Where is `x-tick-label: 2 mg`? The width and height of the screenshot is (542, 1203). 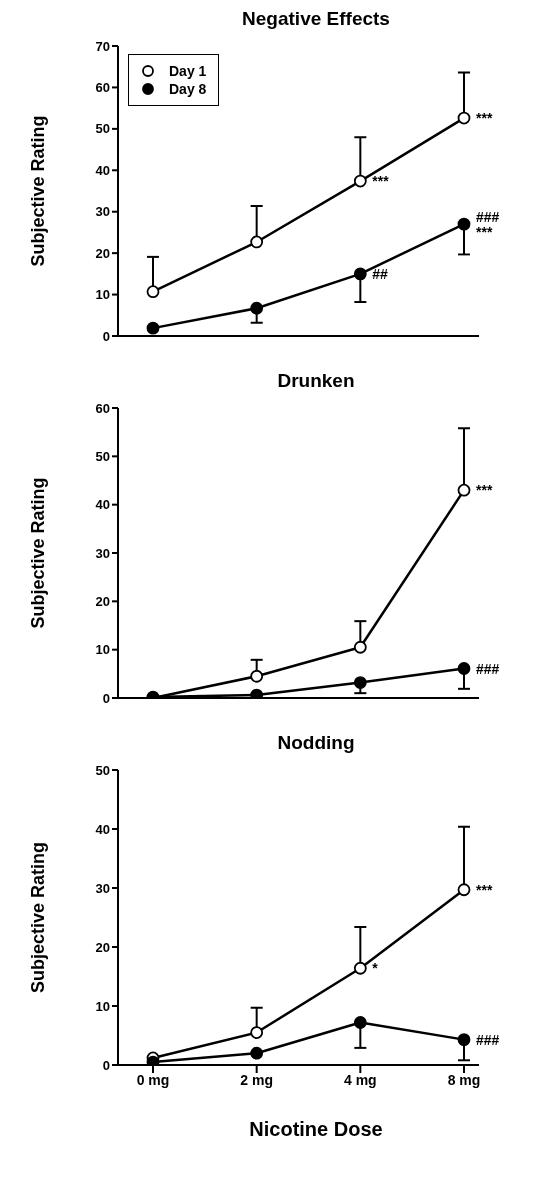 x-tick-label: 2 mg is located at coordinates (257, 1079).